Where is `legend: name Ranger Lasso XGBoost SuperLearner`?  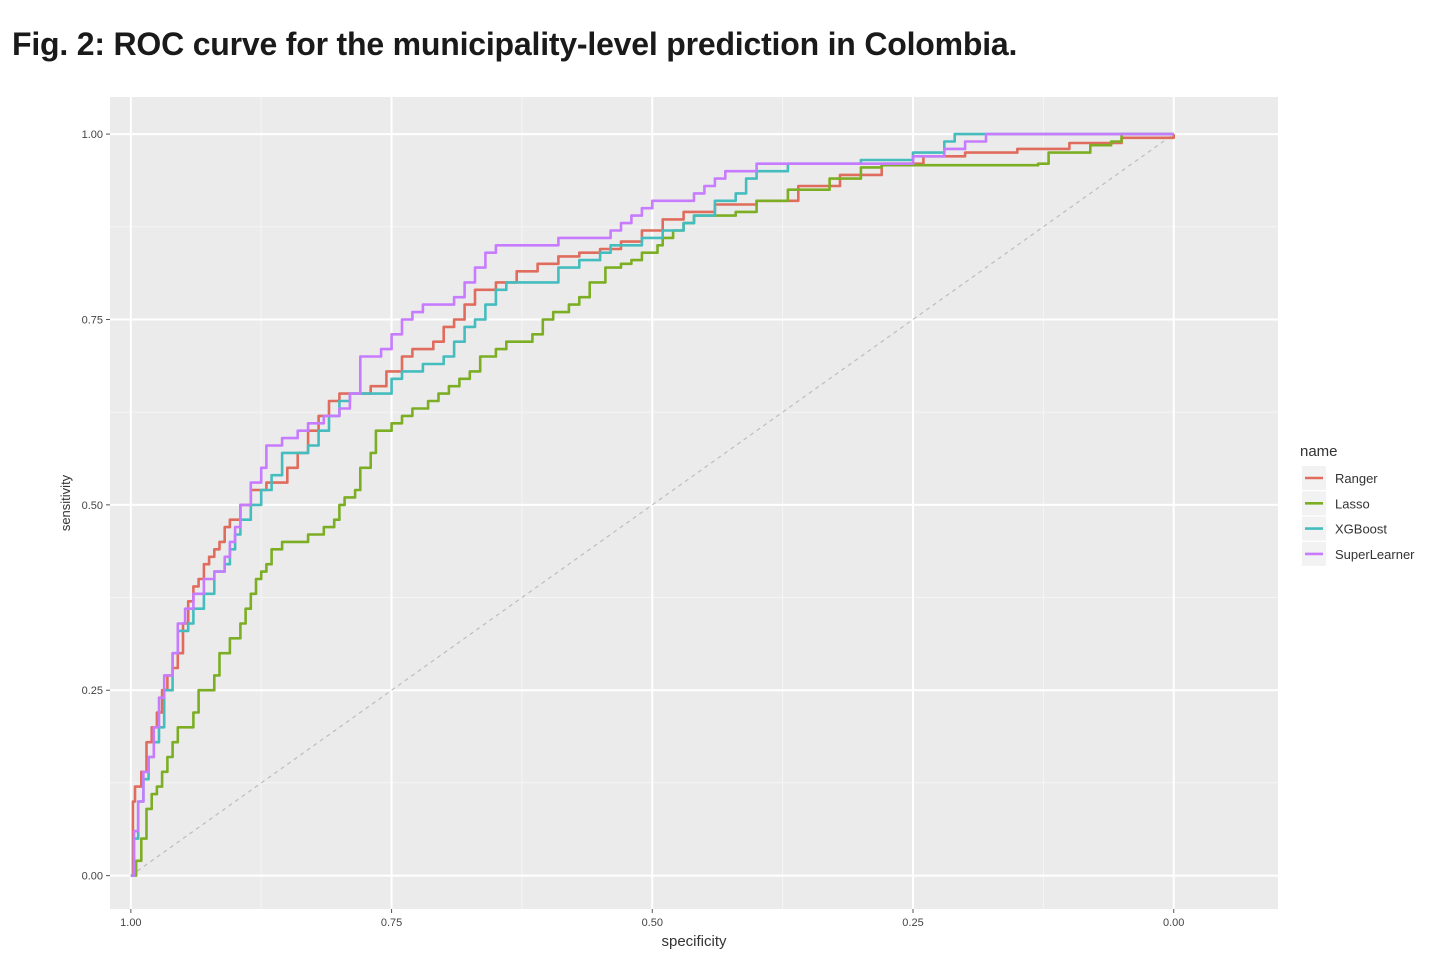 legend: name Ranger Lasso XGBoost SuperLearner is located at coordinates (1357, 504).